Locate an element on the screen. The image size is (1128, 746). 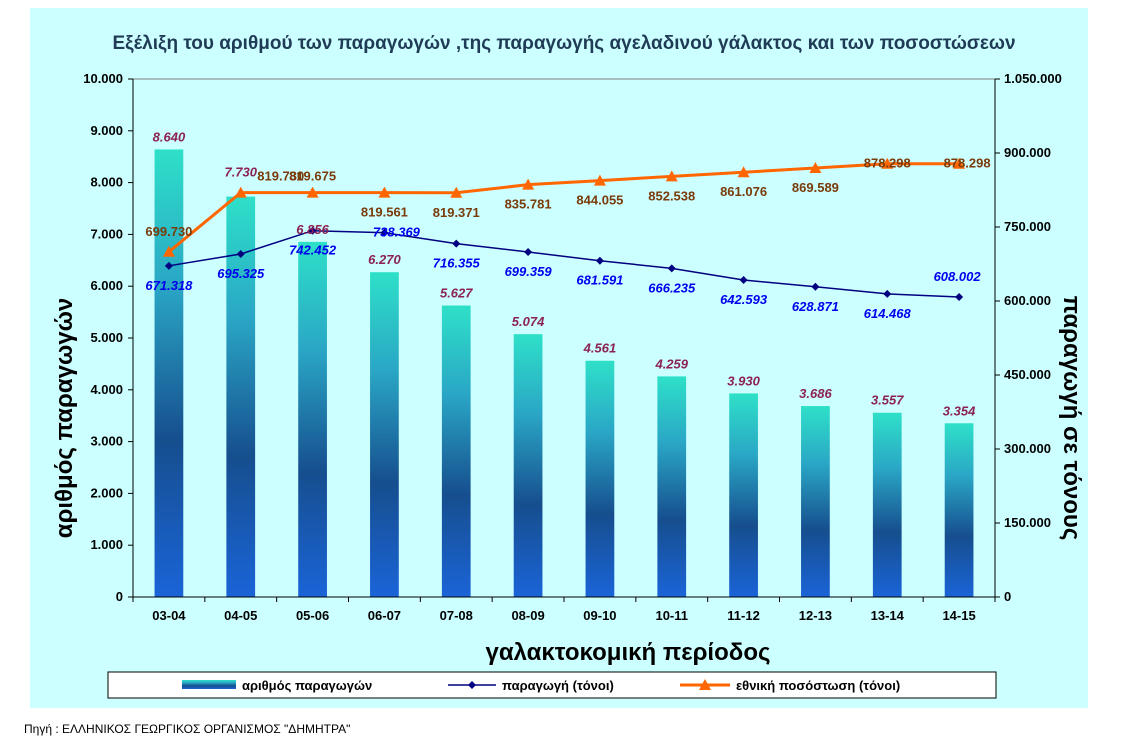
y-tick-label: 1.000 is located at coordinates (106, 544).